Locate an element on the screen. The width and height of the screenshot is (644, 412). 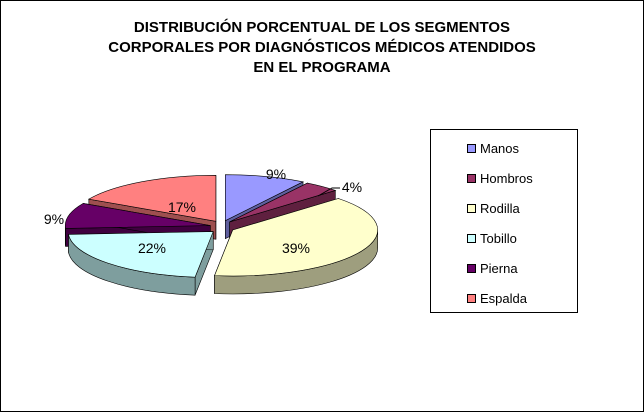
pie-slice-tobillo is located at coordinates (141, 263).